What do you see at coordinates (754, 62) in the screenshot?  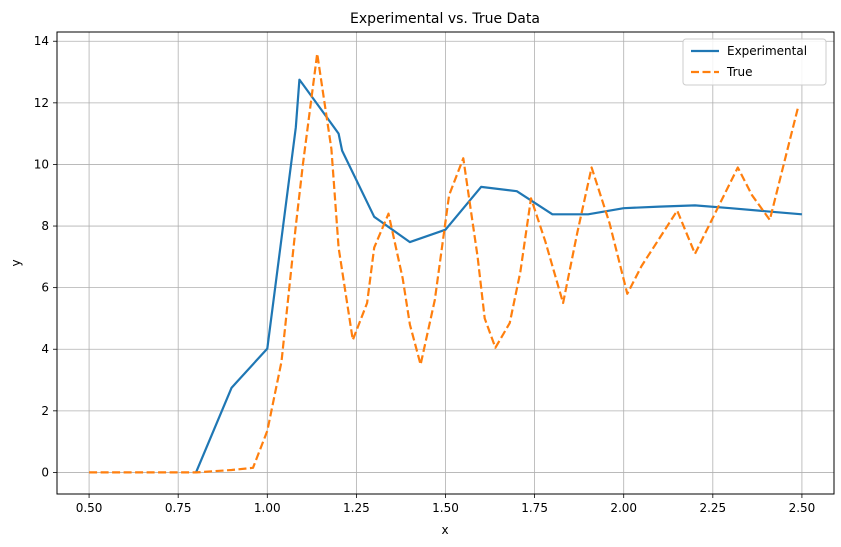 I see `legend: Experimental True` at bounding box center [754, 62].